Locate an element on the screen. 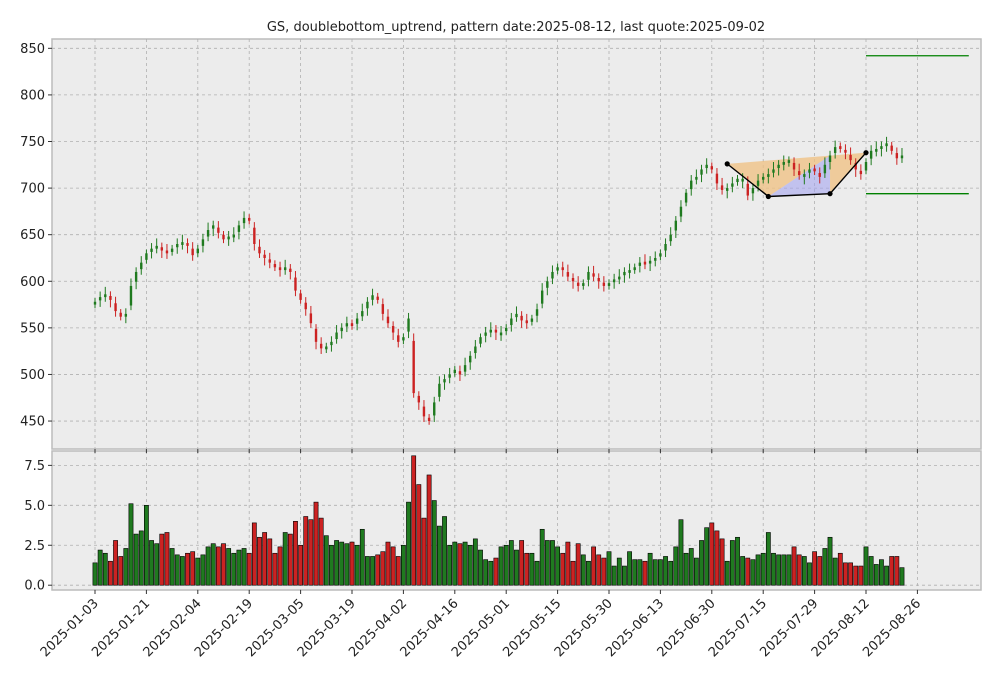 This screenshot has height=682, width=1001. level-lines is located at coordinates (917, 125).